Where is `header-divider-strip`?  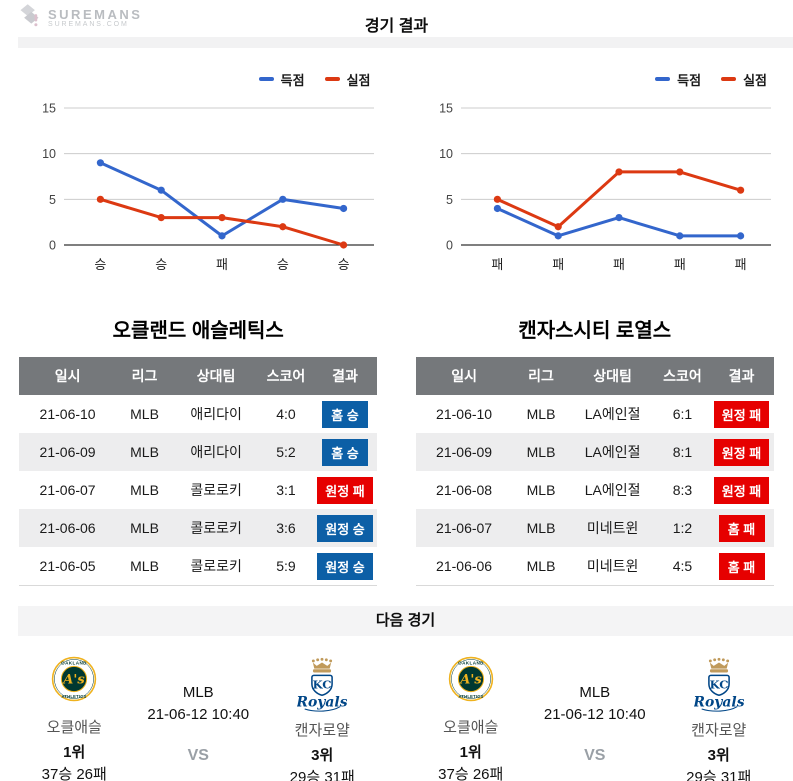
header-divider-strip is located at coordinates (405, 42).